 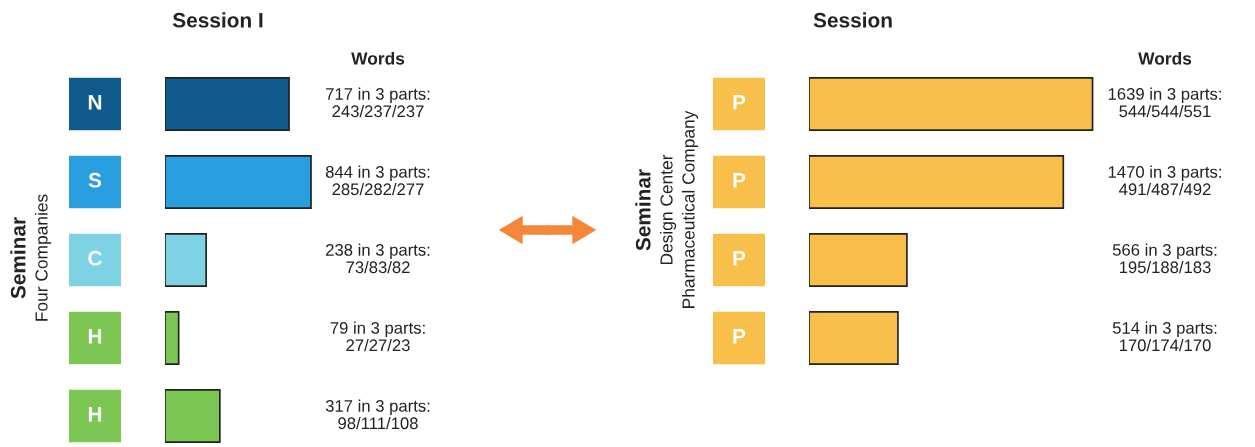 What do you see at coordinates (95, 102) in the screenshot?
I see `y-tick-label: N` at bounding box center [95, 102].